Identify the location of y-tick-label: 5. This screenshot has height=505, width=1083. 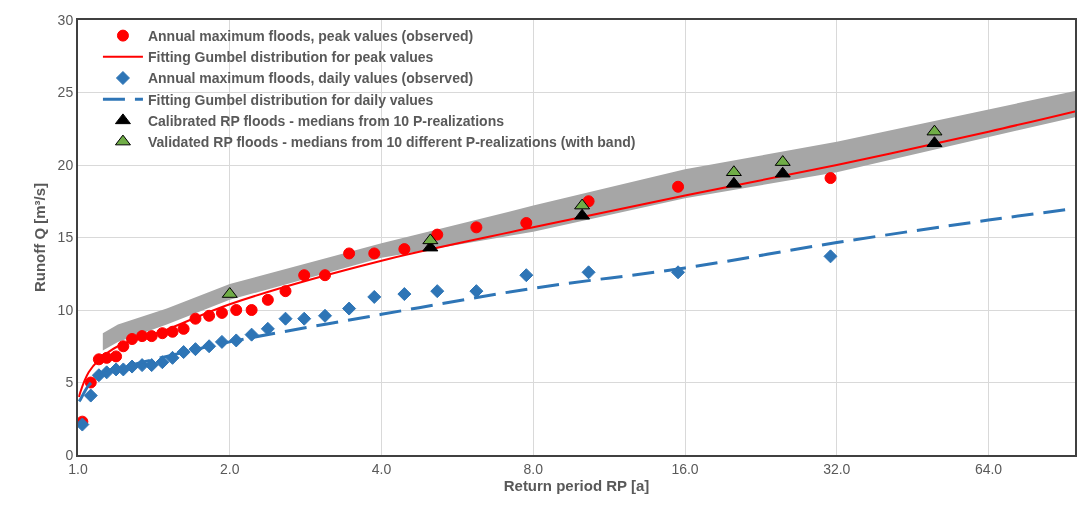
(69, 382).